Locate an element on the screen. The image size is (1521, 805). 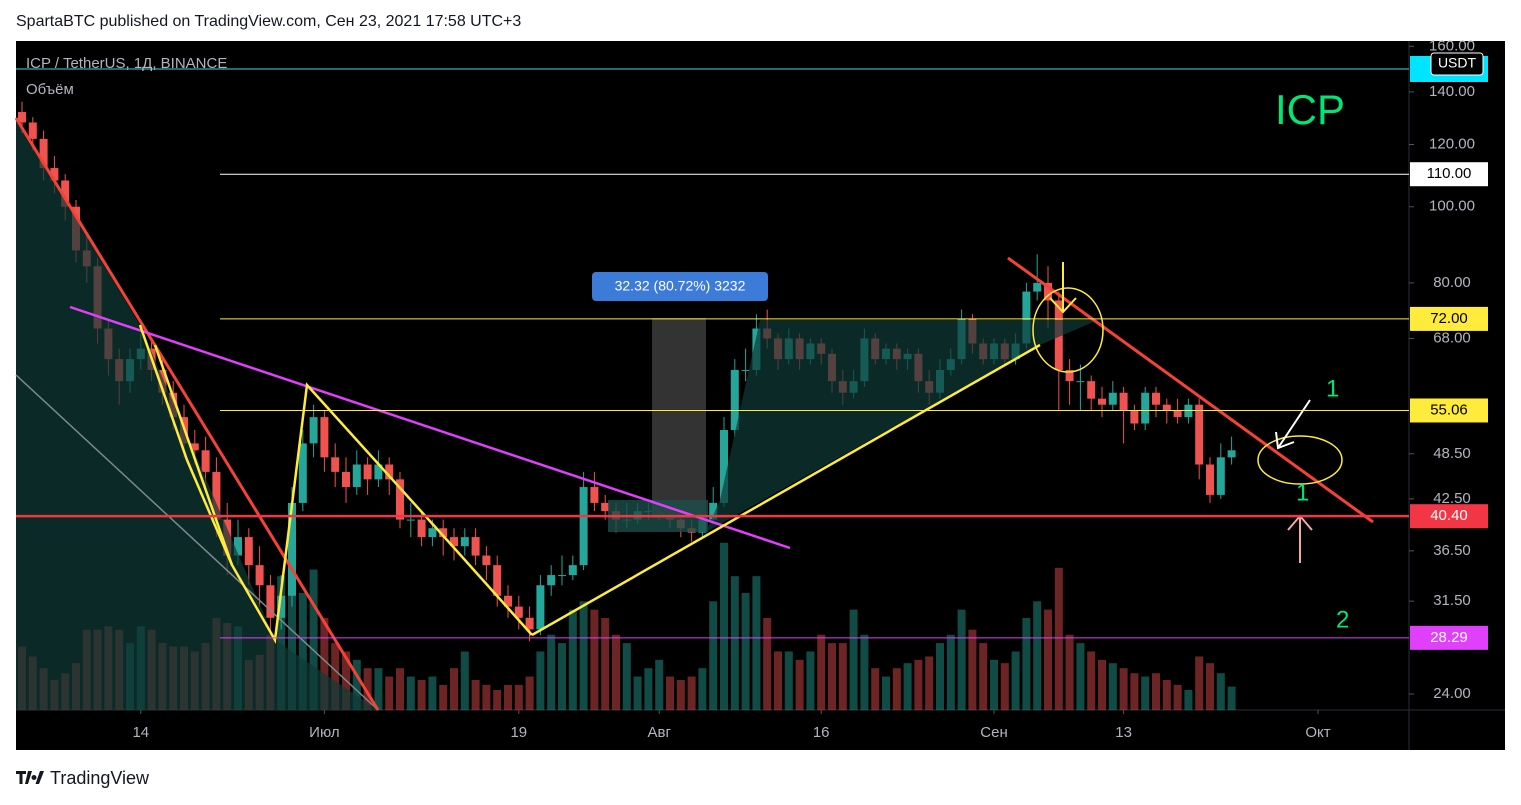
measure-box is located at coordinates (679, 418).